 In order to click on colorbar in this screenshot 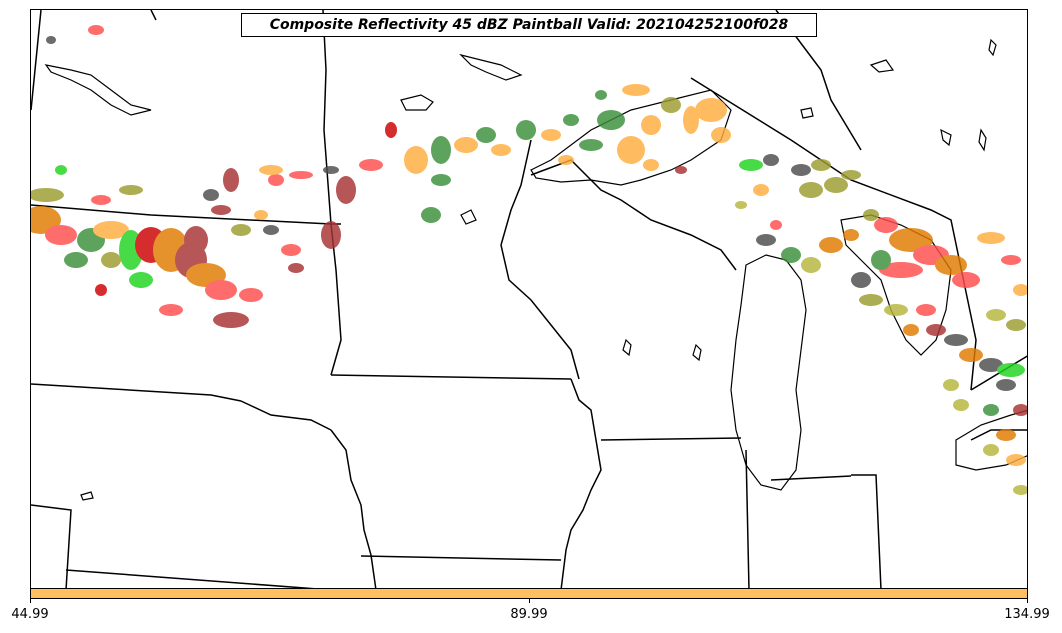, I will do `click(529, 593)`.